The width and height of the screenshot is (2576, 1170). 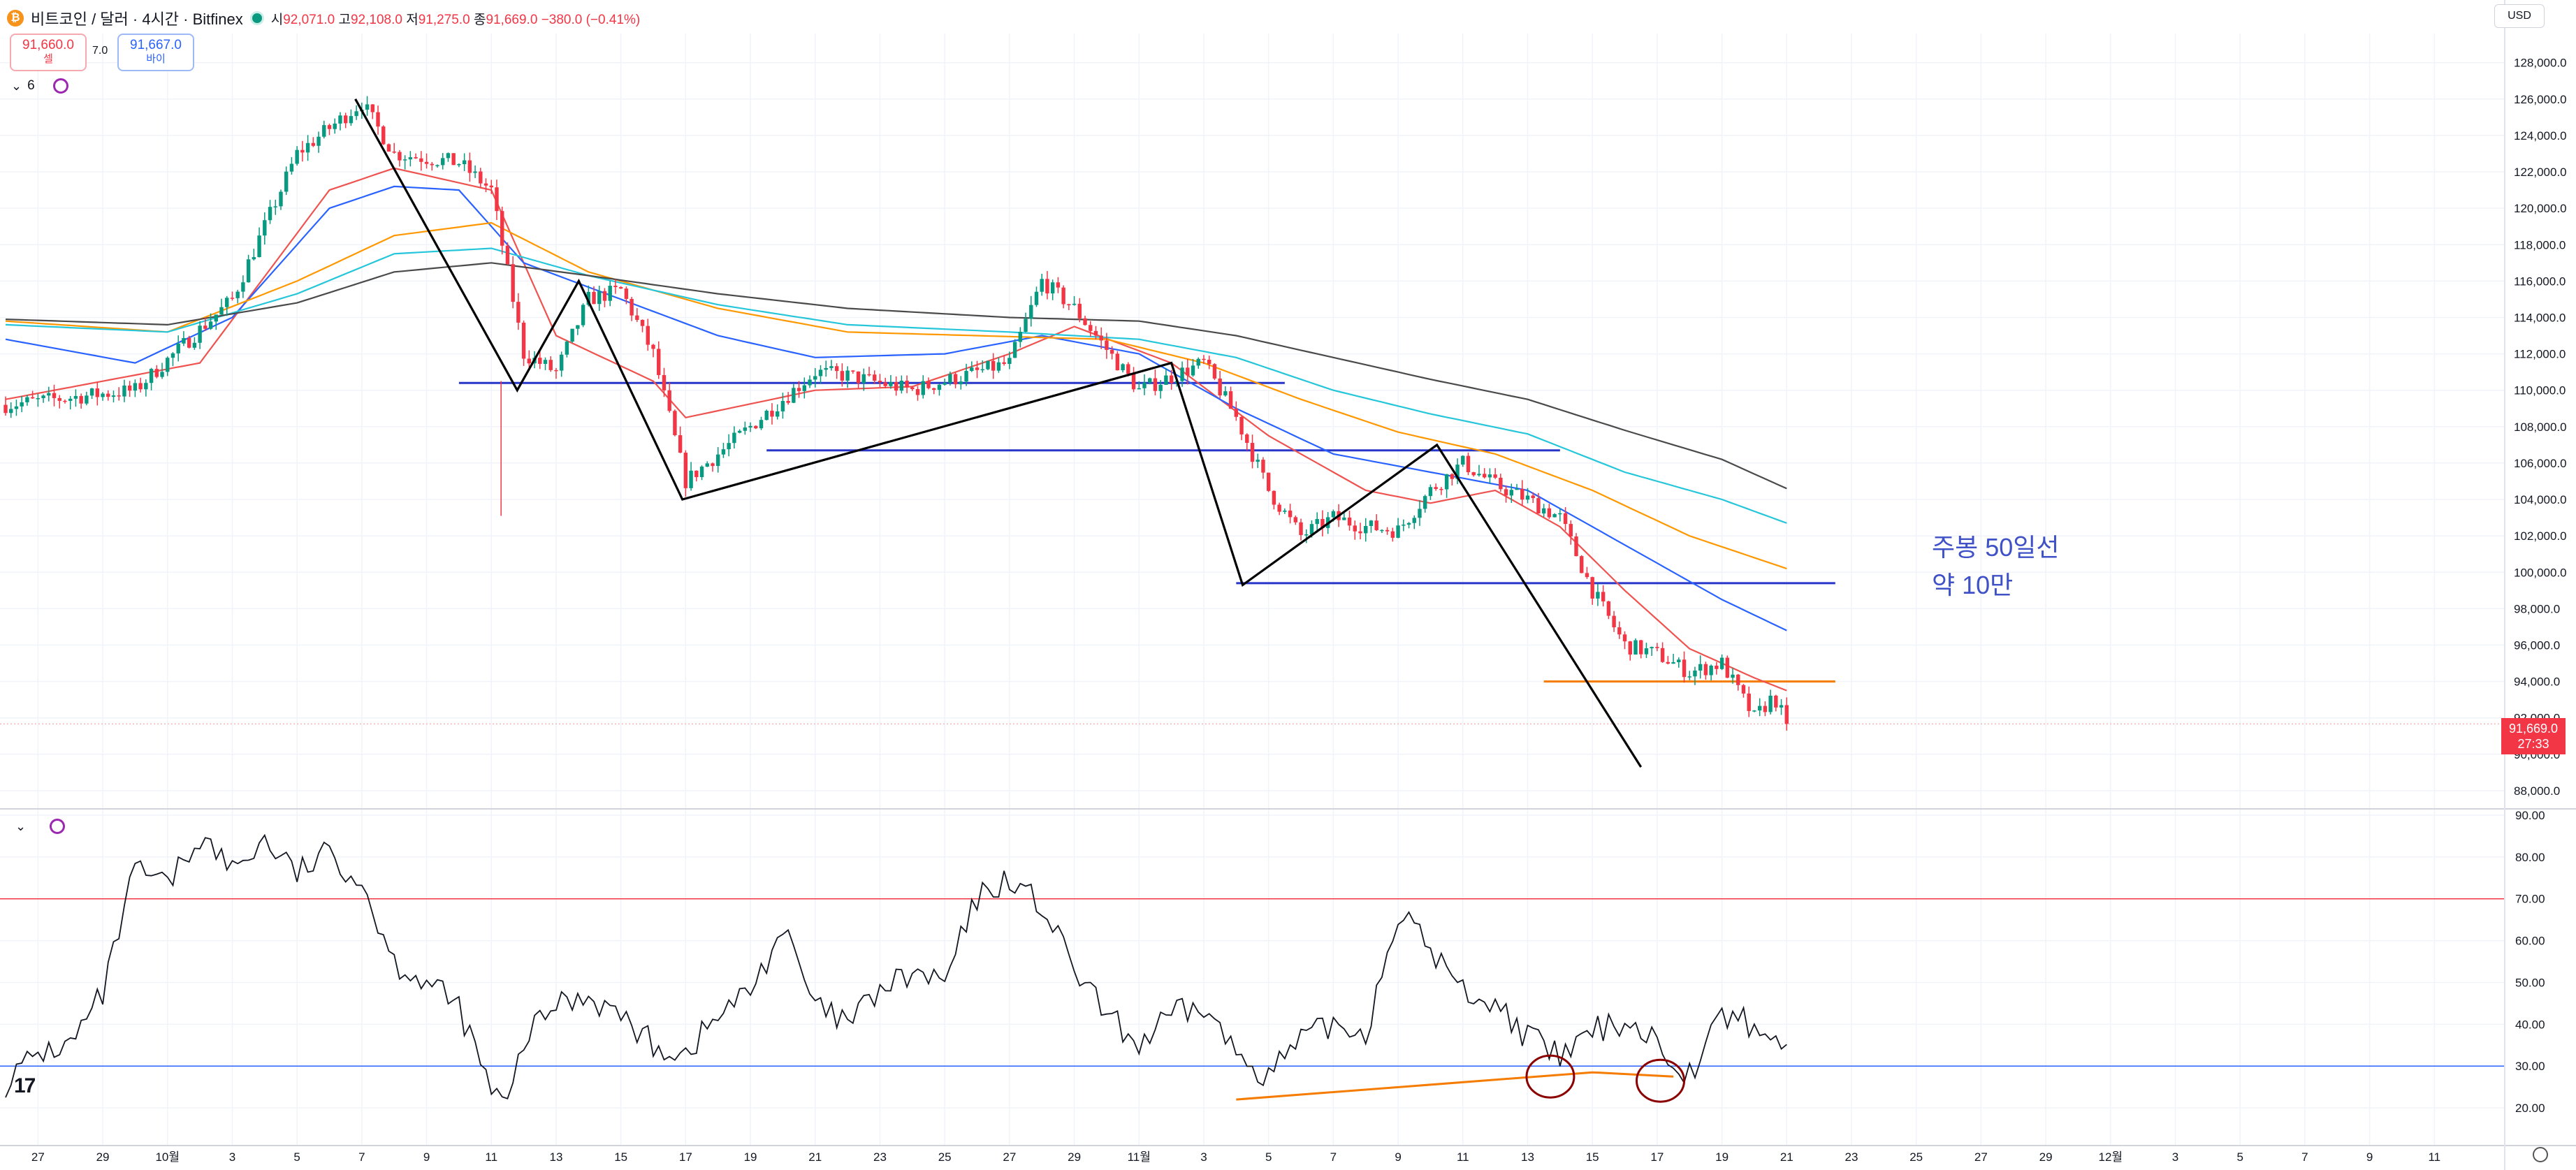 What do you see at coordinates (2540, 572) in the screenshot?
I see `price-tick-label: 100,000.0` at bounding box center [2540, 572].